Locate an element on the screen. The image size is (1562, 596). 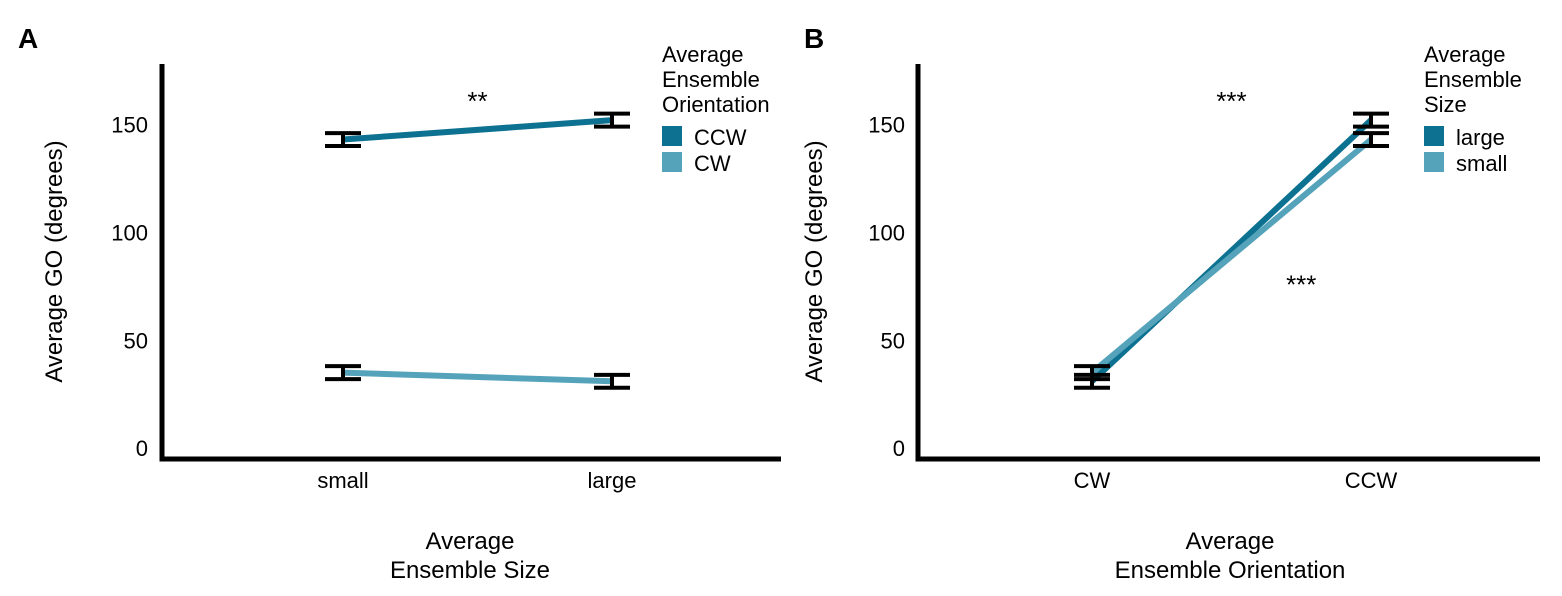
legend-label: CW is located at coordinates (712, 163).